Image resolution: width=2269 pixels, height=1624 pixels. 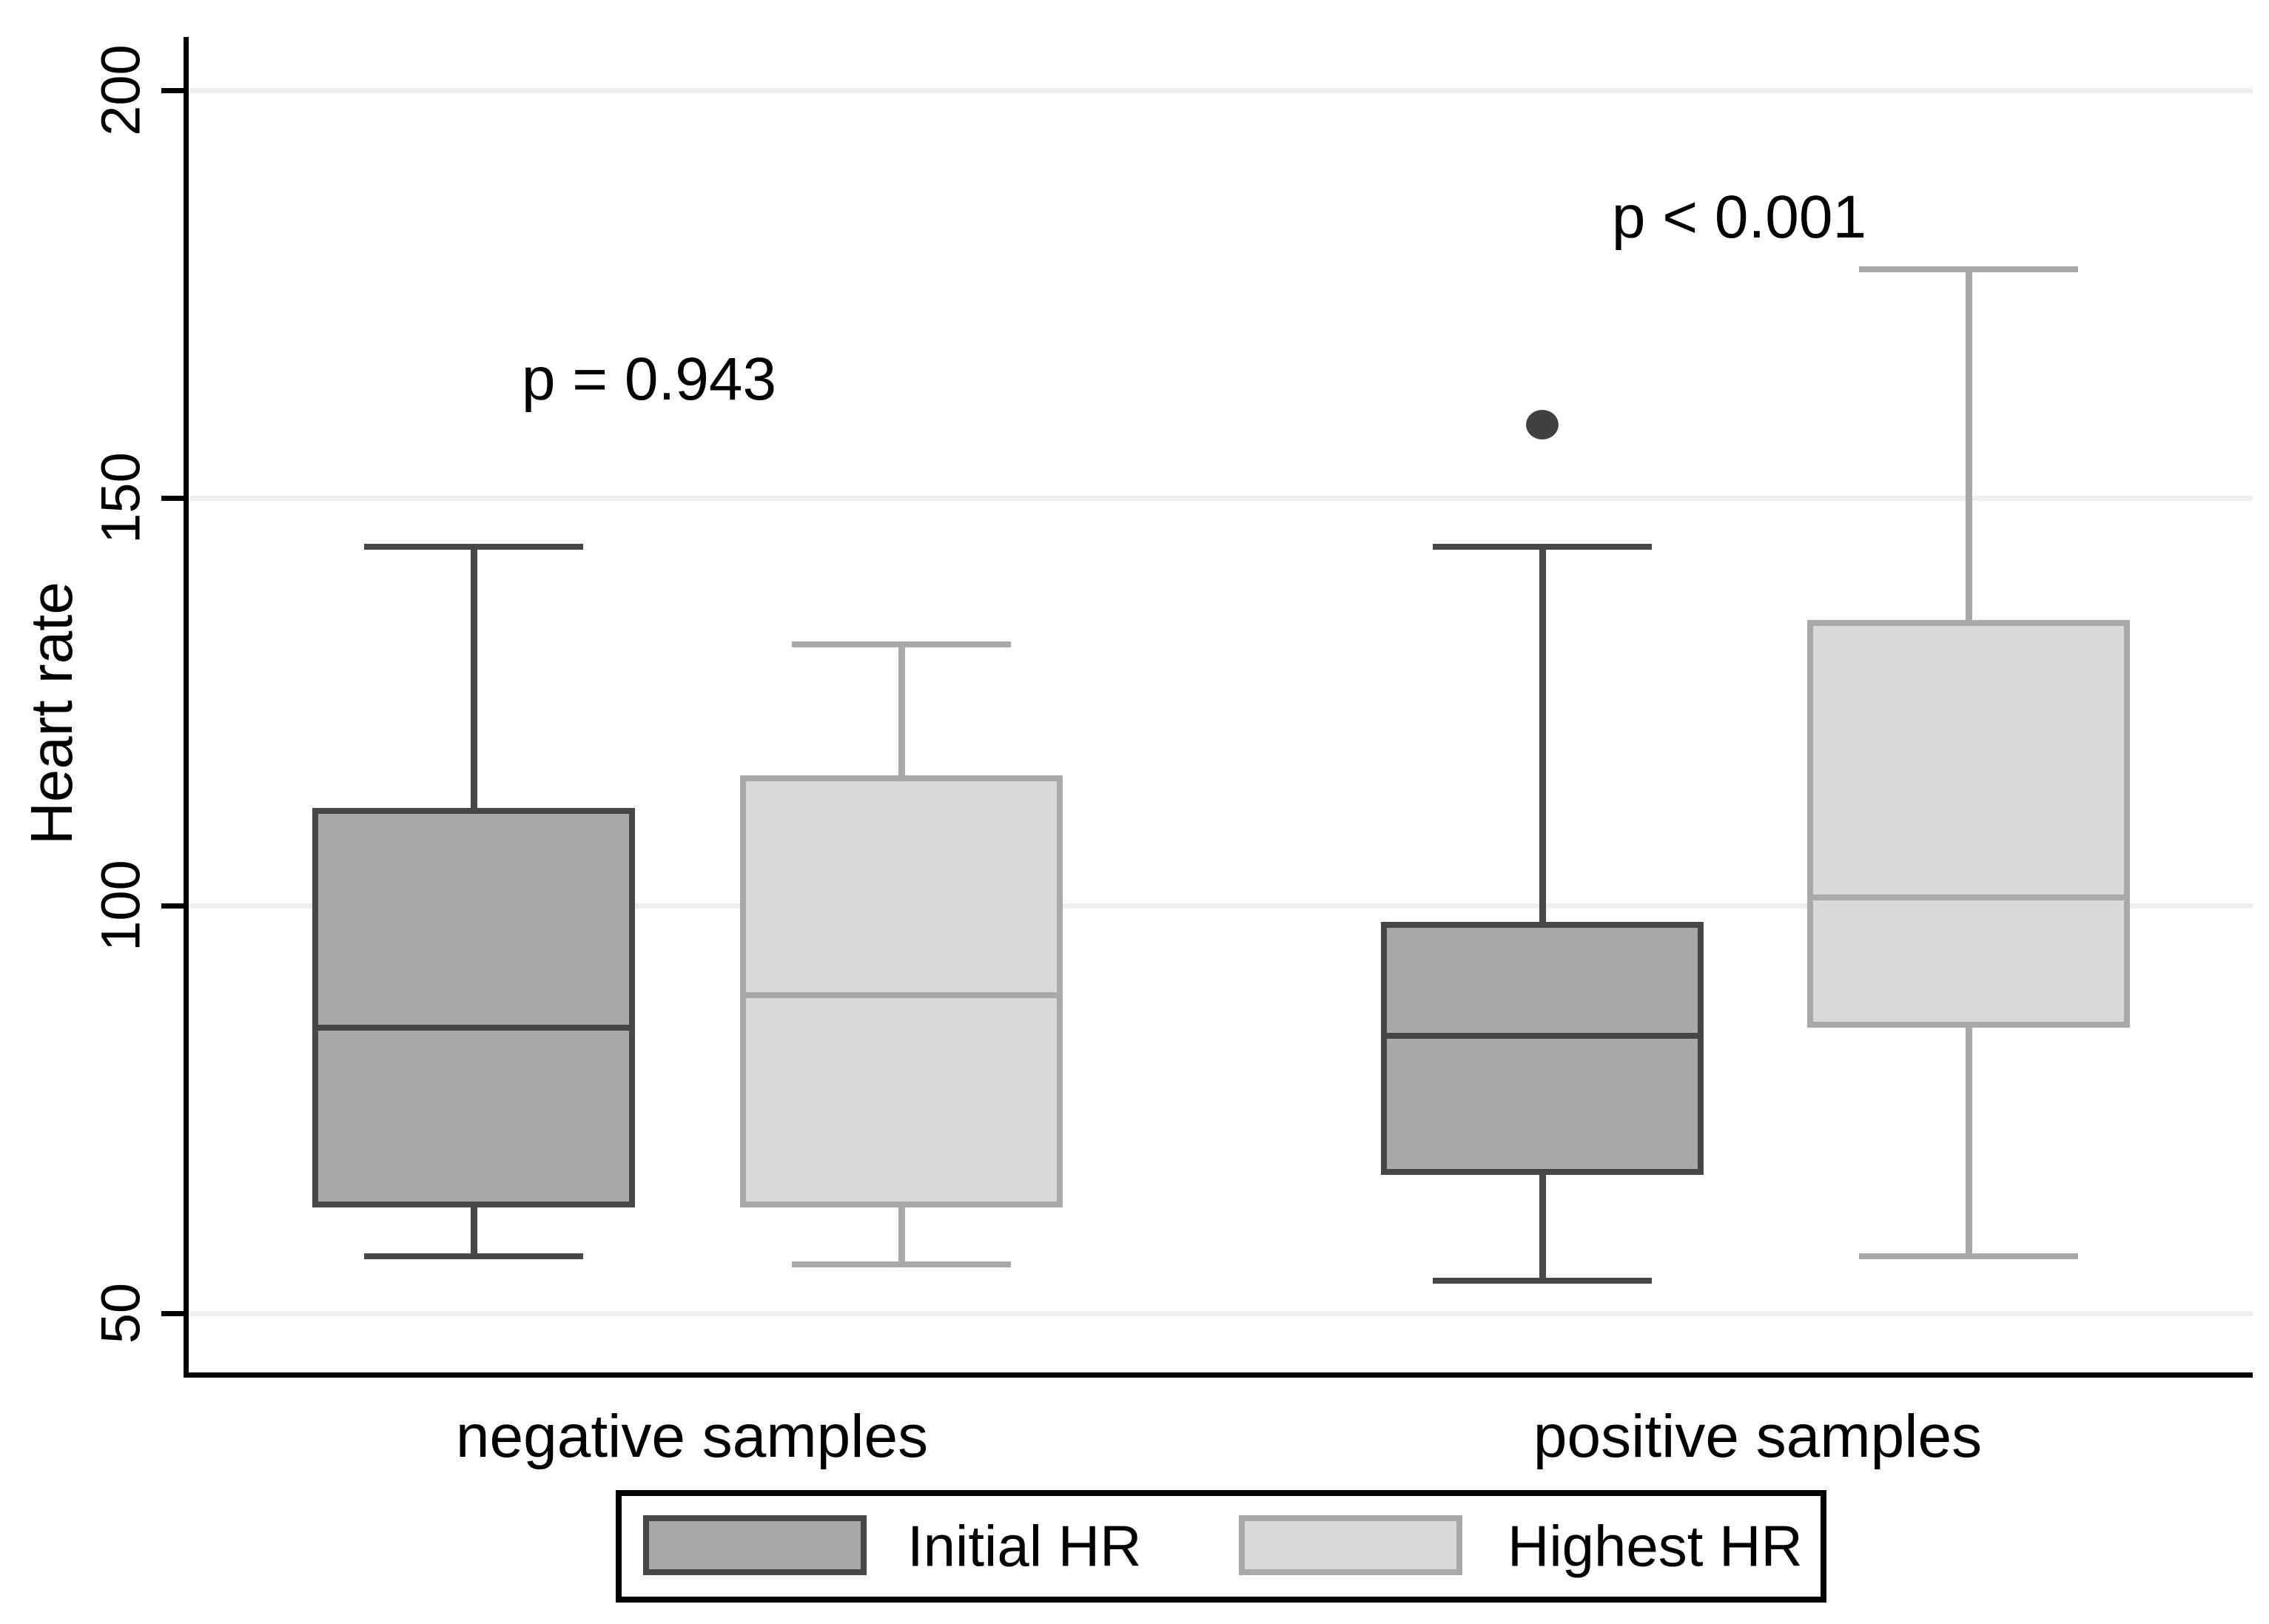 I want to click on legend-swatch-initial-hr, so click(x=755, y=1545).